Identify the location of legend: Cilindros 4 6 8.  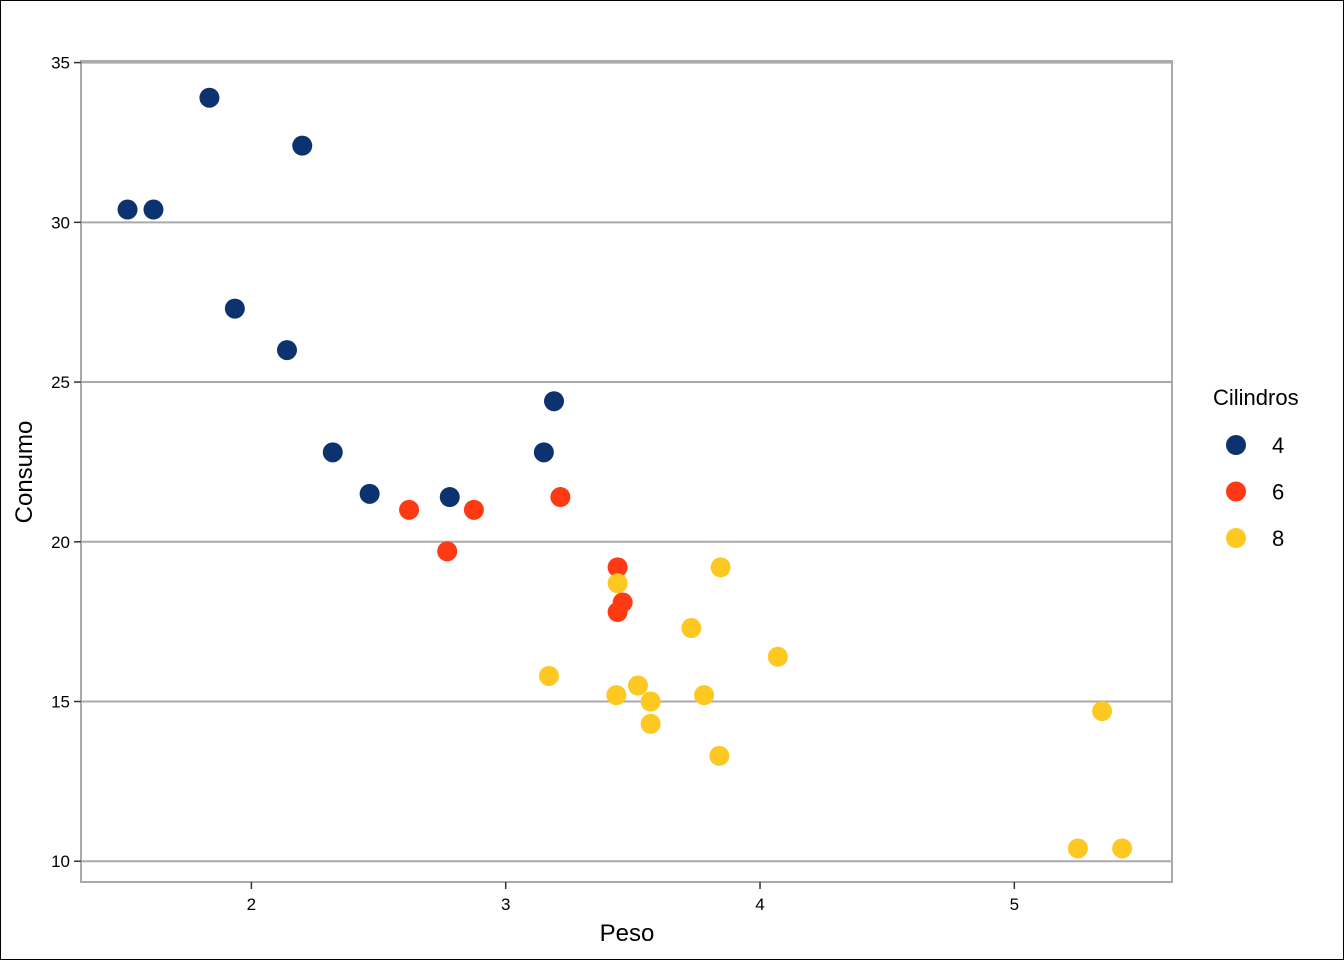
(1256, 468).